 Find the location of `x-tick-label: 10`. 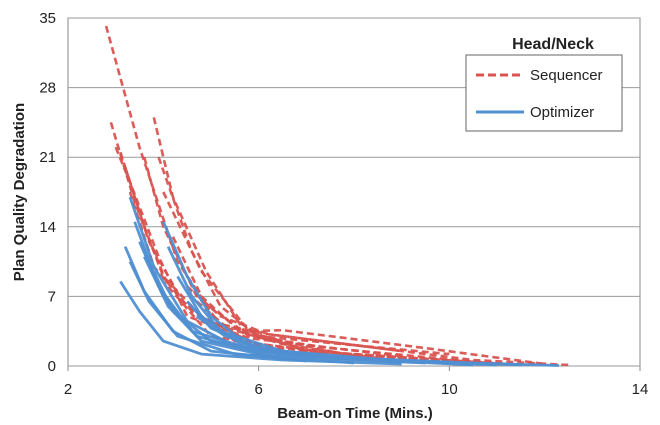

x-tick-label: 10 is located at coordinates (449, 389).